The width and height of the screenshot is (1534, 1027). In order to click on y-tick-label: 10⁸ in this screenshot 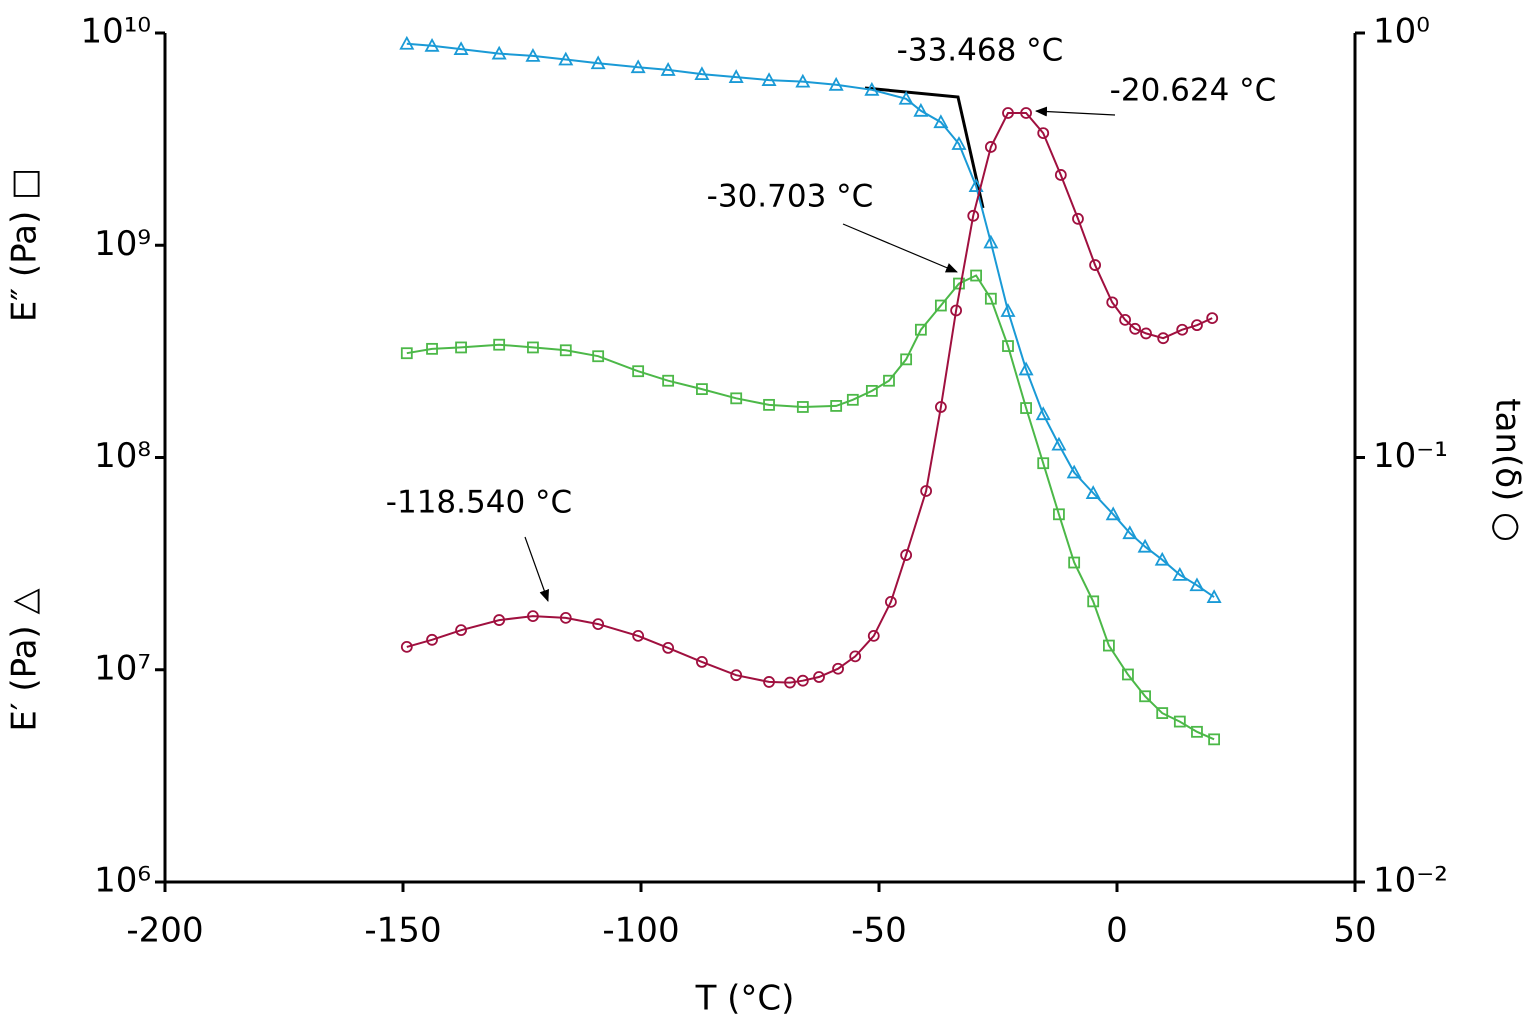, I will do `click(122, 456)`.